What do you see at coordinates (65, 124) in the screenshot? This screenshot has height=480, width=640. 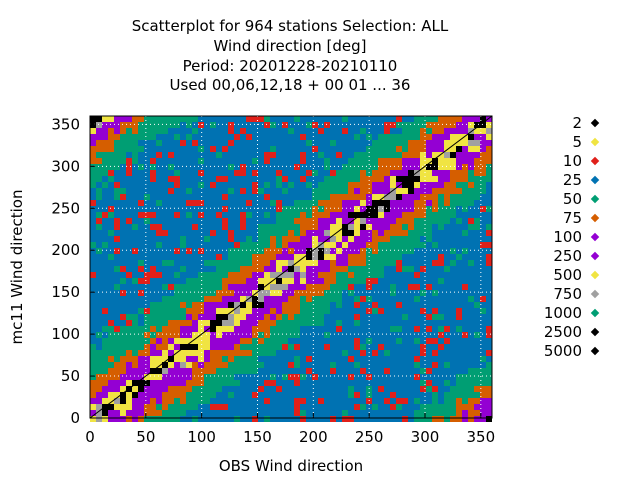 I see `y-tick-label-350: 350` at bounding box center [65, 124].